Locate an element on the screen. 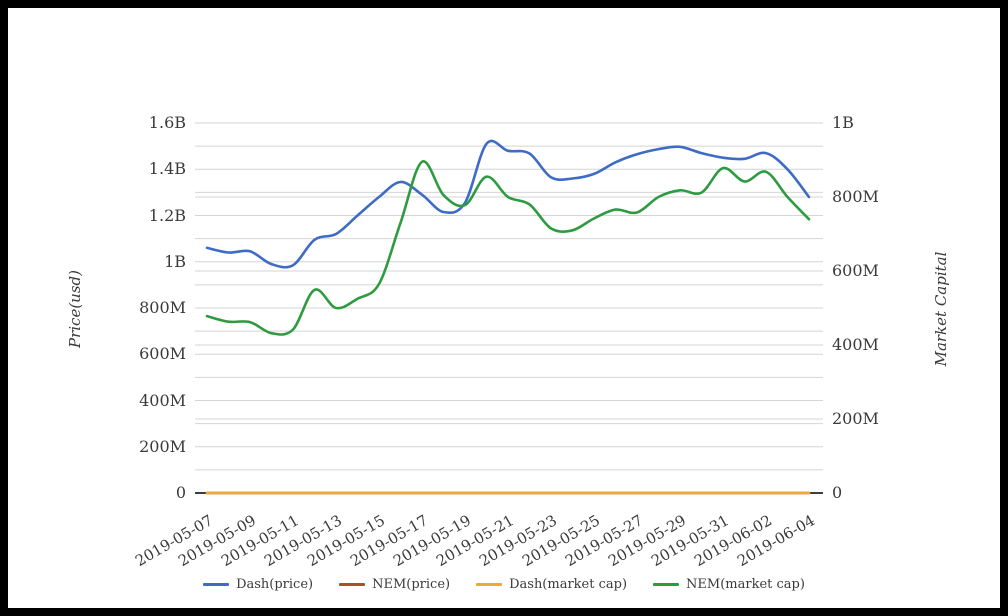 The height and width of the screenshot is (616, 1008). legend-item-nem-price: NEM(price) is located at coordinates (394, 584).